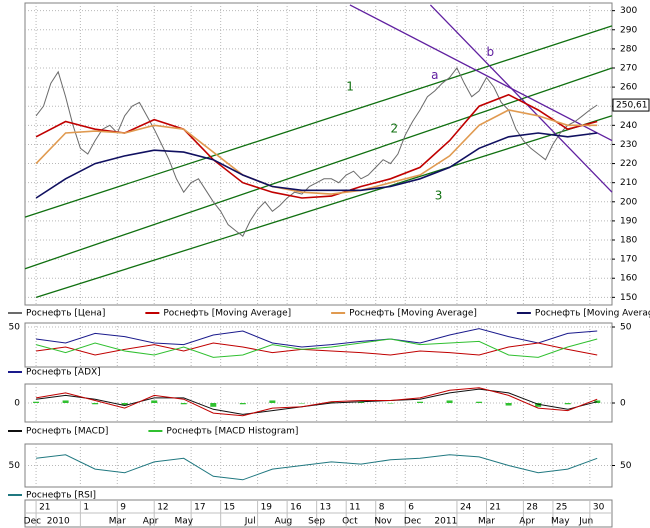  What do you see at coordinates (284, 522) in the screenshot?
I see `x-month-label: Aug` at bounding box center [284, 522].